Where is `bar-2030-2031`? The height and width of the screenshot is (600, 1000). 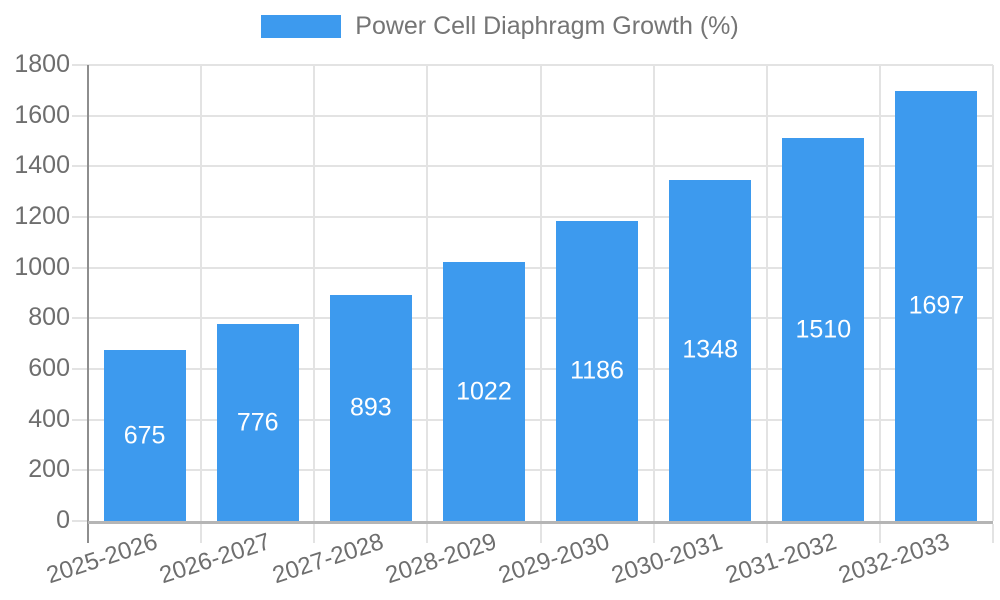
bar-2030-2031 is located at coordinates (710, 350).